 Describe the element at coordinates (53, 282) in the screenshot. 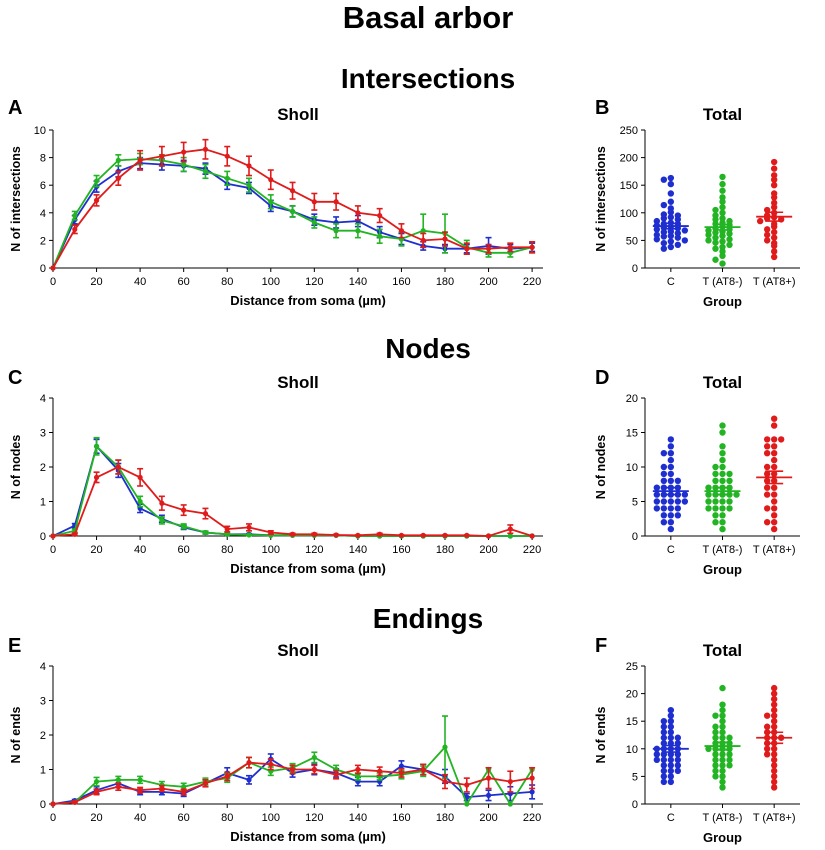

I see `x-tick-label: 0` at that location.